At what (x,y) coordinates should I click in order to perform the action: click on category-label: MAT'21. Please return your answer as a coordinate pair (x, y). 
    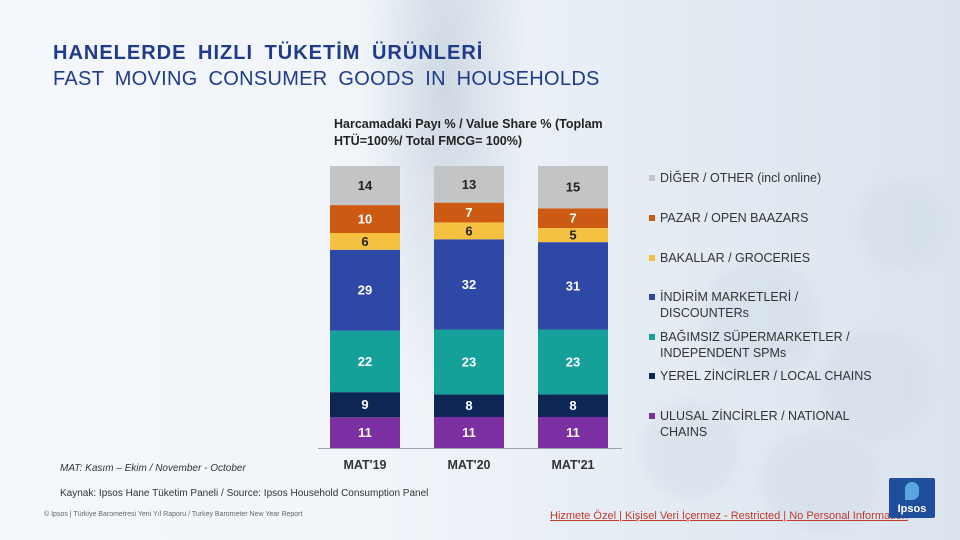
    Looking at the image, I should click on (572, 465).